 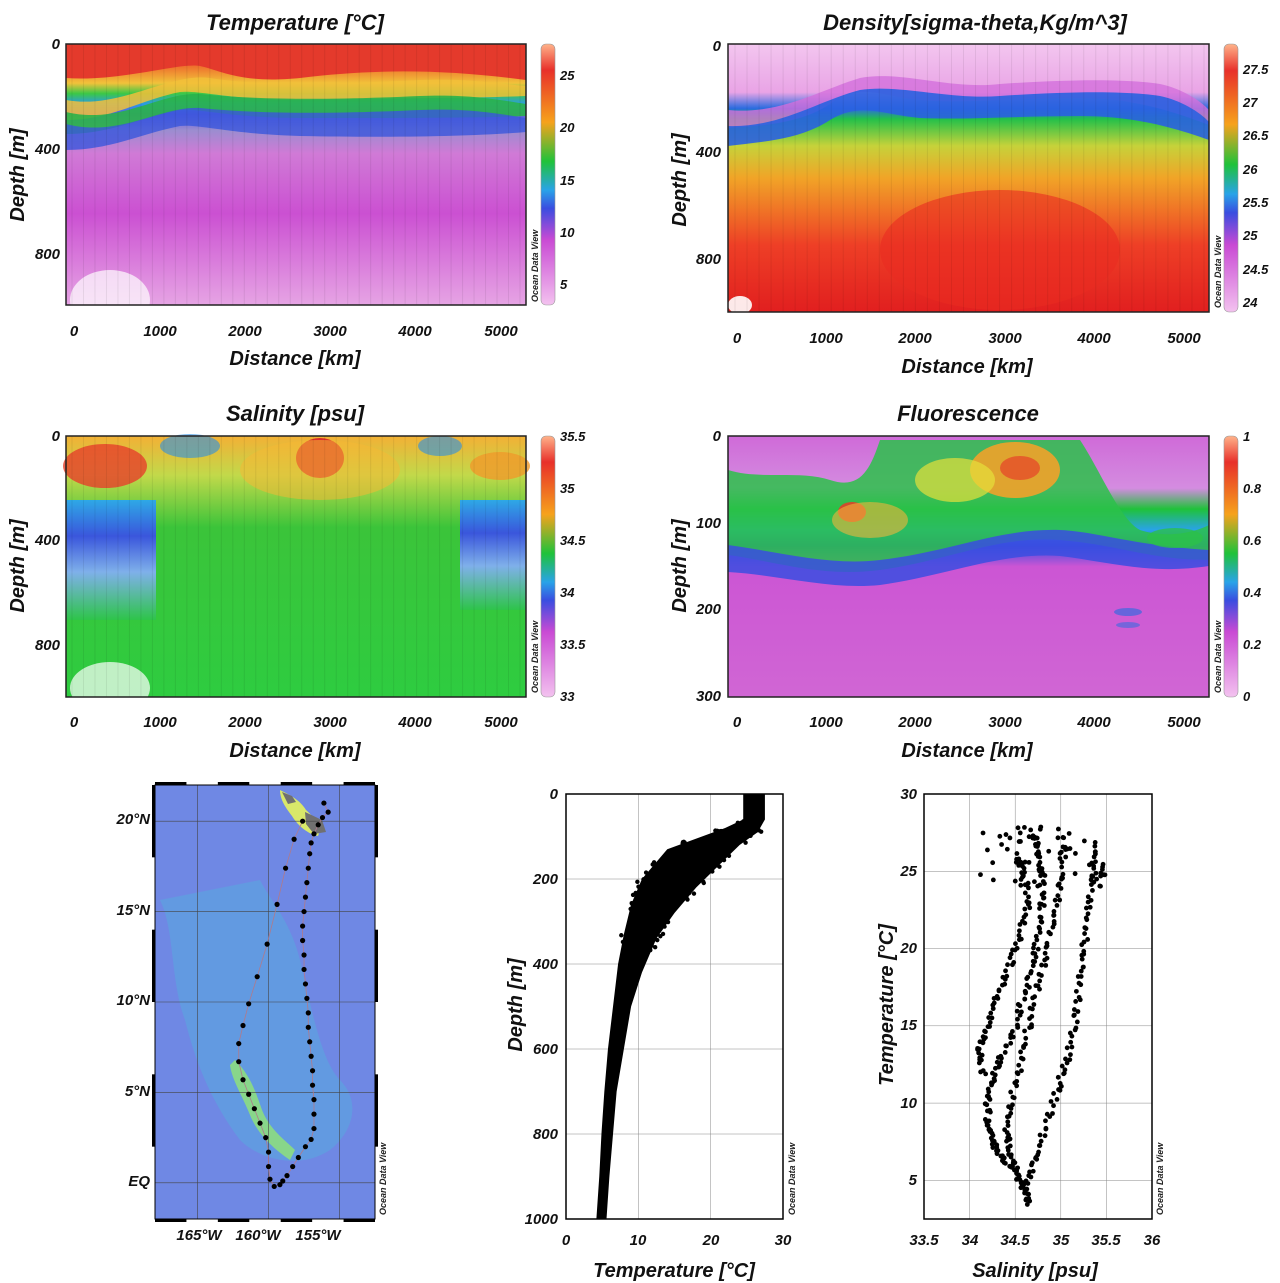 I want to click on y-tick-label: 300, so click(x=709, y=696).